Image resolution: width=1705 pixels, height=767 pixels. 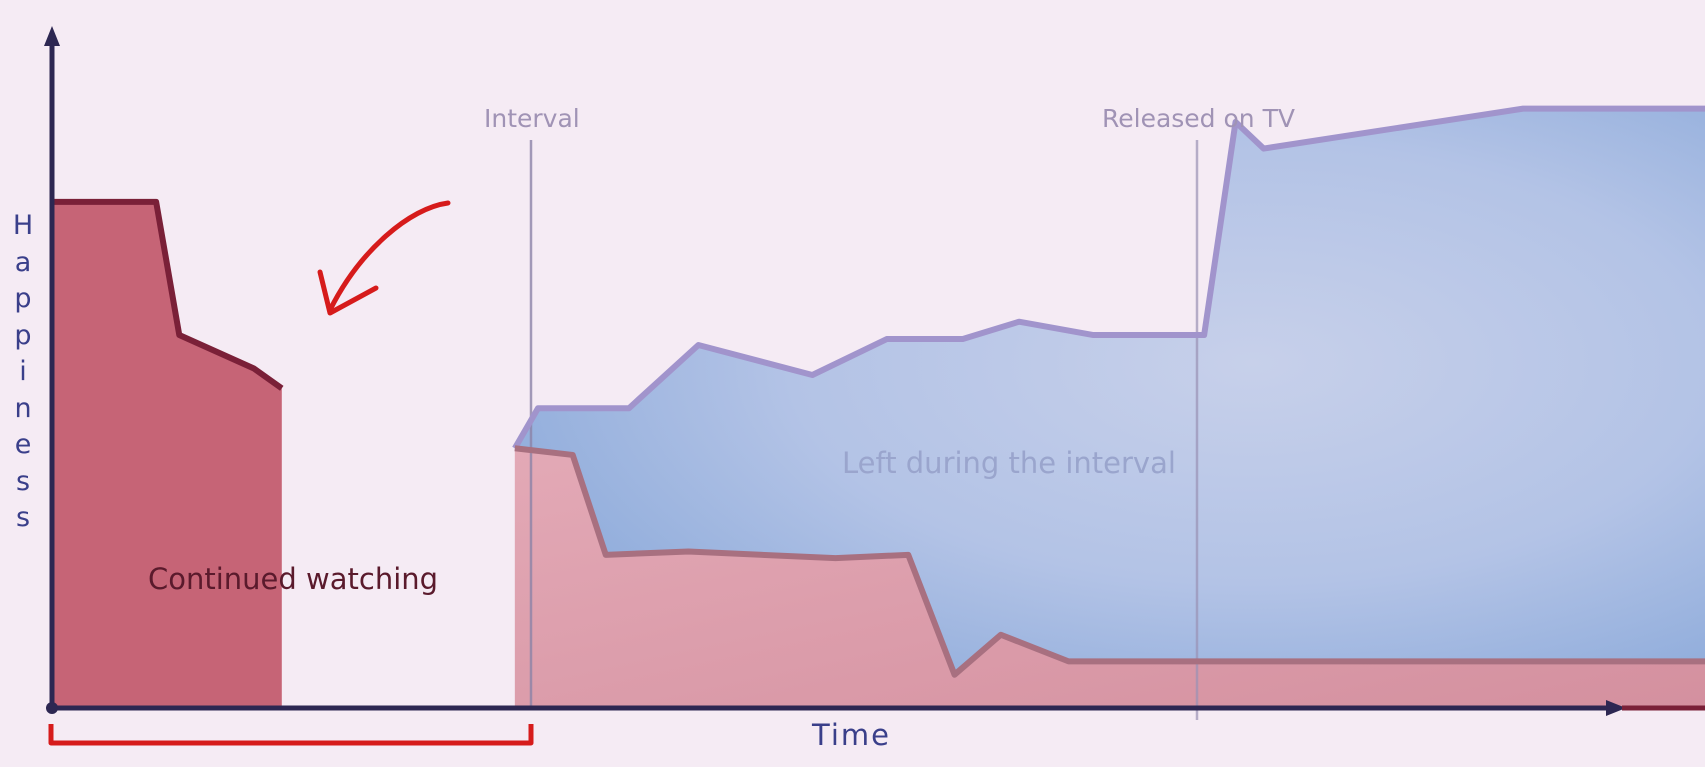 What do you see at coordinates (1009, 463) in the screenshot?
I see `left-during-interval-label: Left during the interval` at bounding box center [1009, 463].